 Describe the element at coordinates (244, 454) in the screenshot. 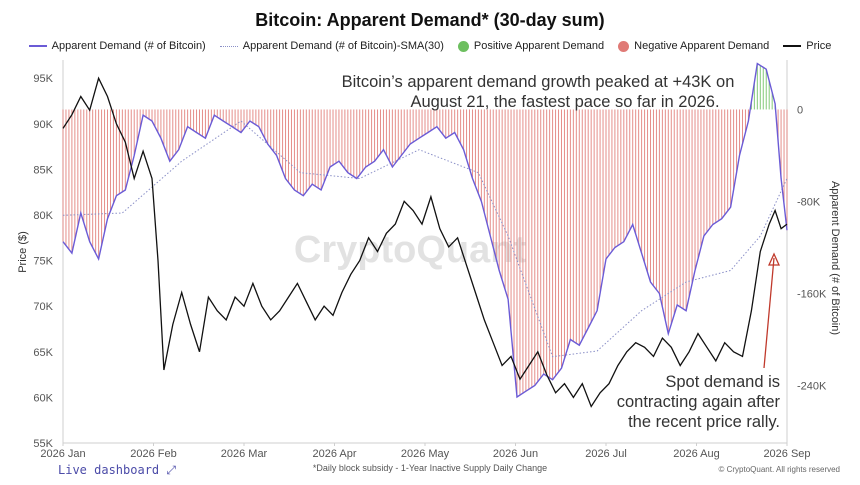

I see `x-tick: 2026 Mar` at that location.